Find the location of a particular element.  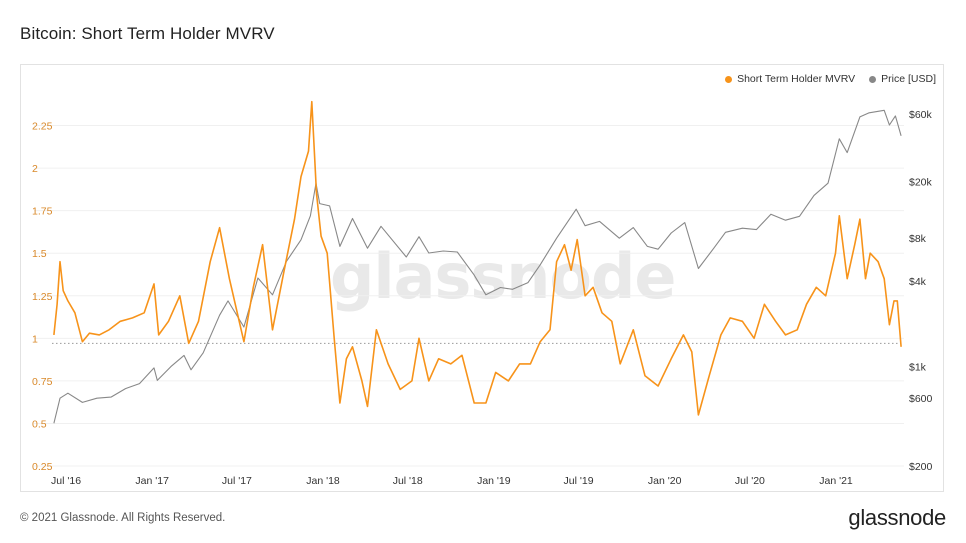

legend-label-mvrv: Short Term Holder MVRV is located at coordinates (796, 79).